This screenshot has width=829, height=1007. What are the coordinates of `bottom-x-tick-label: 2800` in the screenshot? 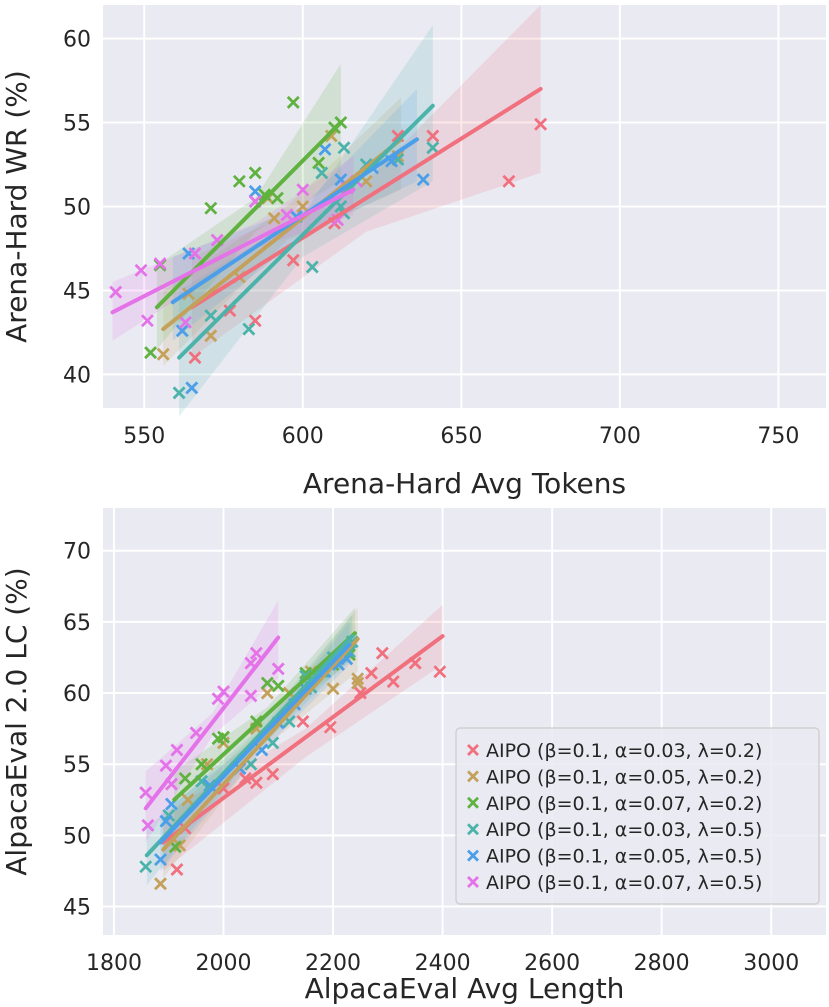 It's located at (662, 963).